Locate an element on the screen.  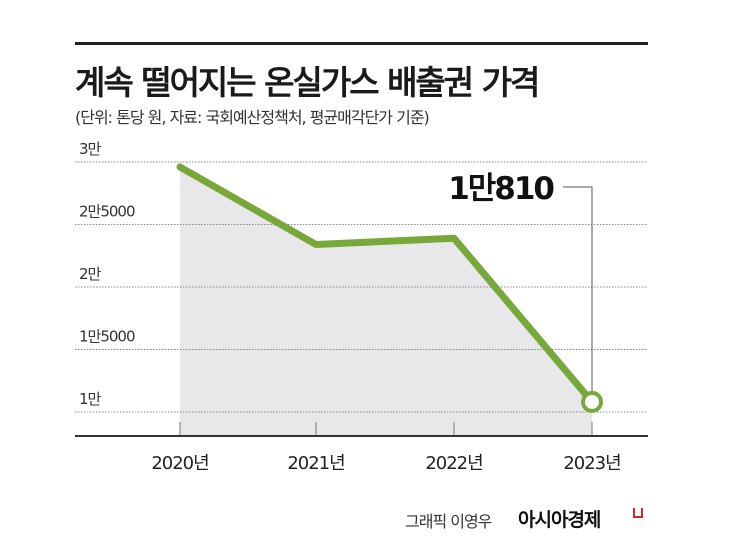
x-tick-label: 2021년 is located at coordinates (315, 463).